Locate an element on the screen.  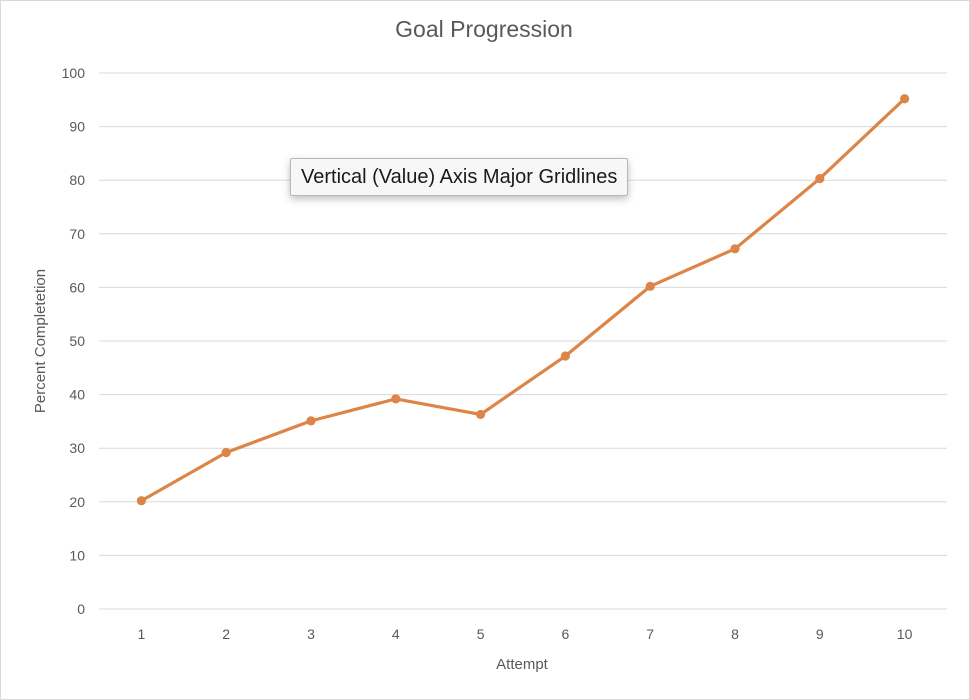
y-tick-label: 60 is located at coordinates (77, 287).